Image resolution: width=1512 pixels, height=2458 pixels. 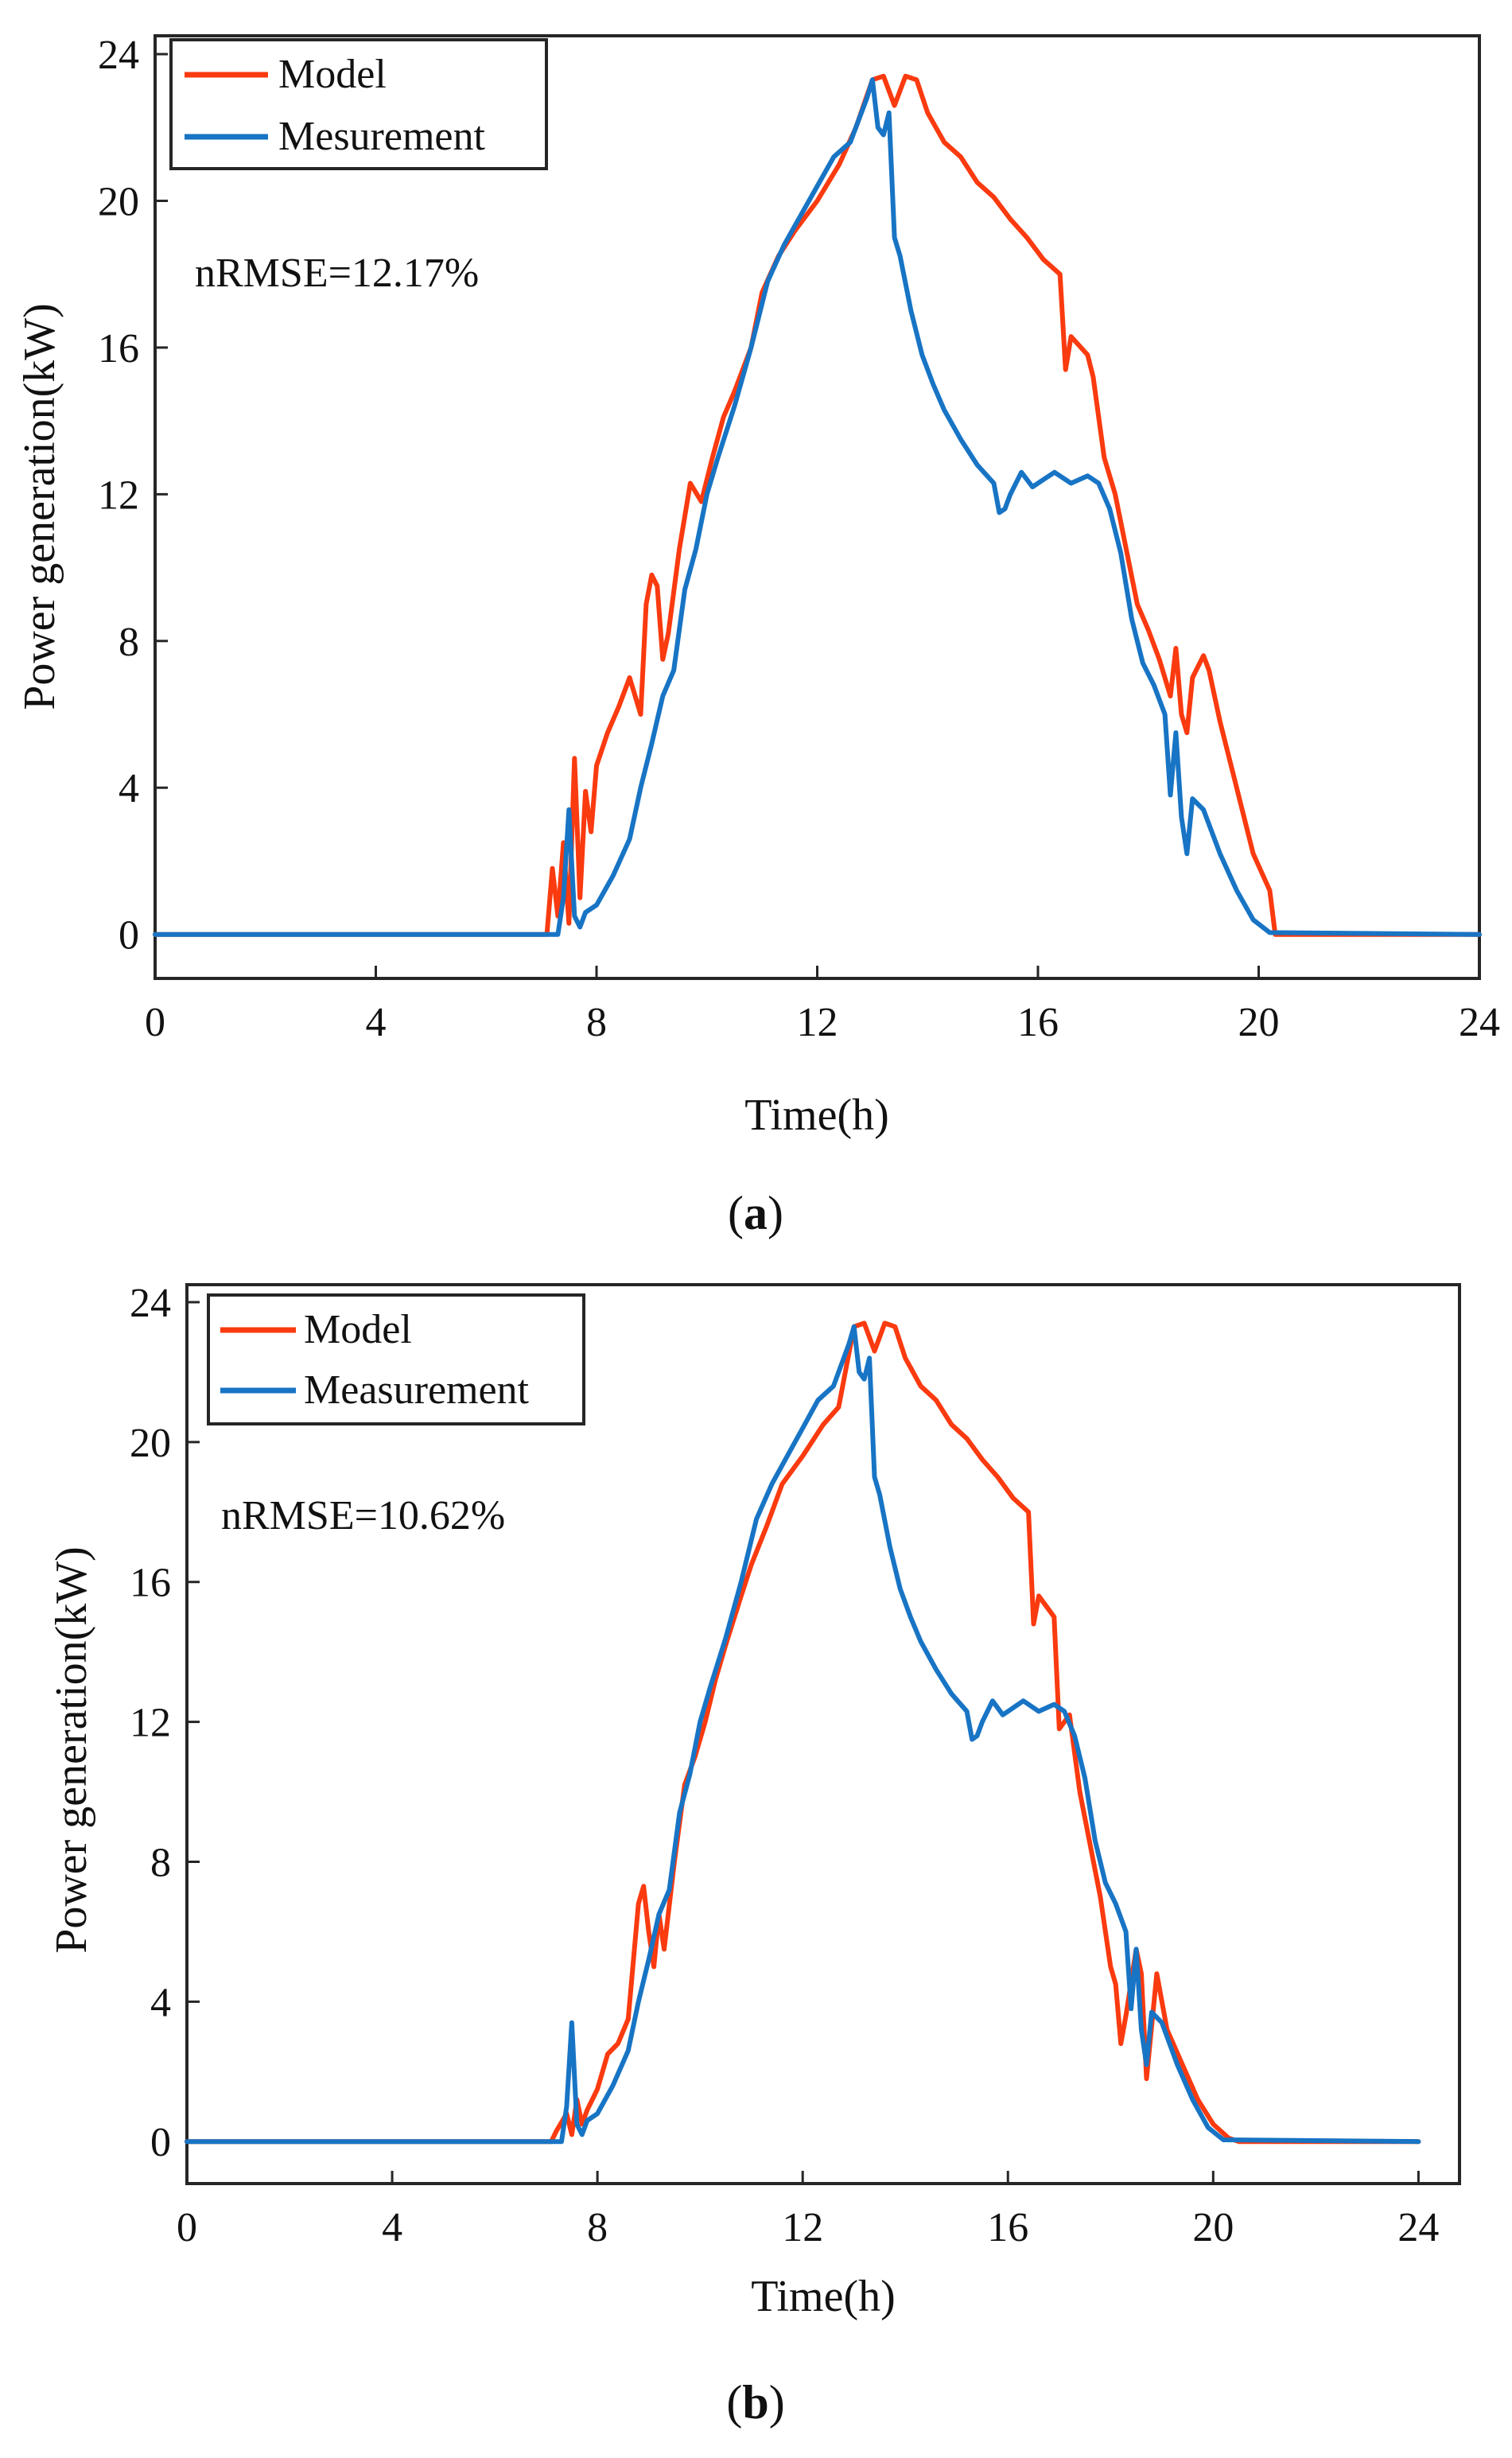 What do you see at coordinates (417, 1390) in the screenshot?
I see `legend-measurement-label-b: Measurement` at bounding box center [417, 1390].